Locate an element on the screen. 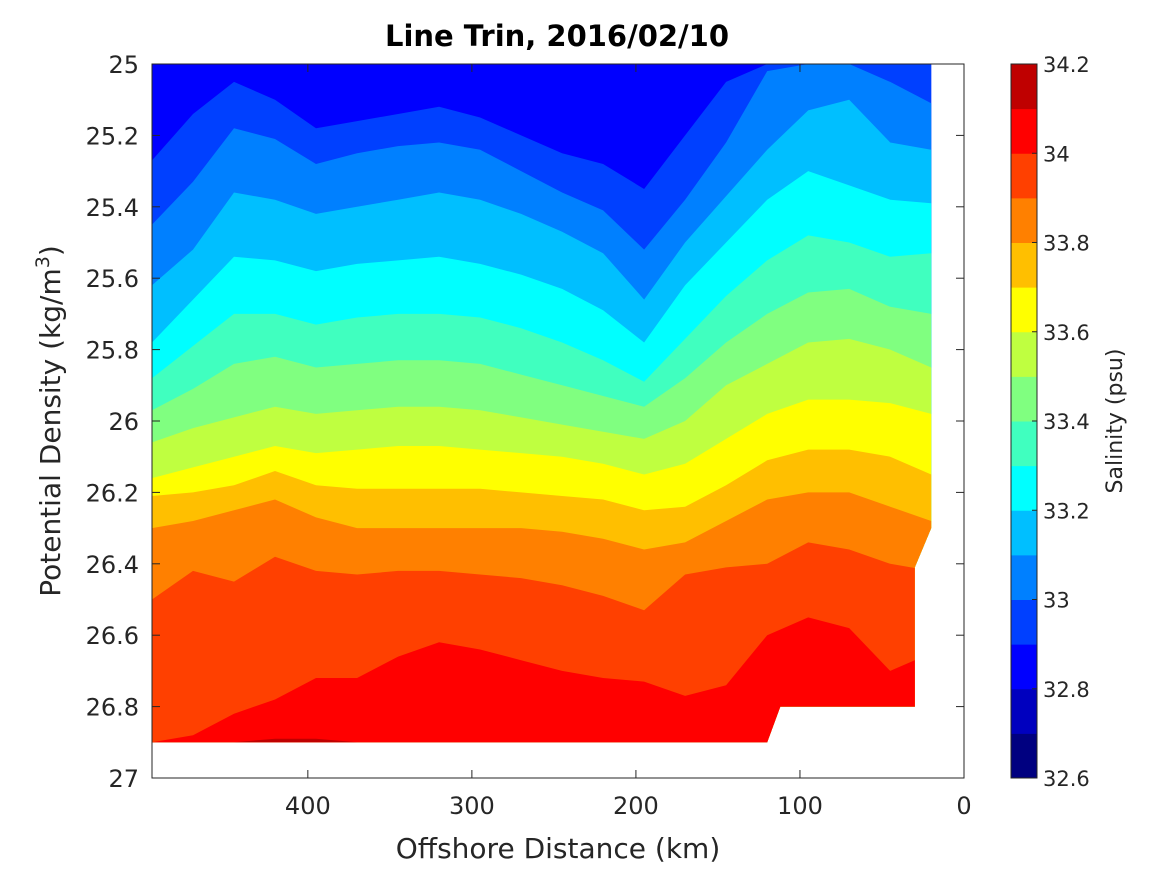  x-tick-label: 300 is located at coordinates (472, 806).